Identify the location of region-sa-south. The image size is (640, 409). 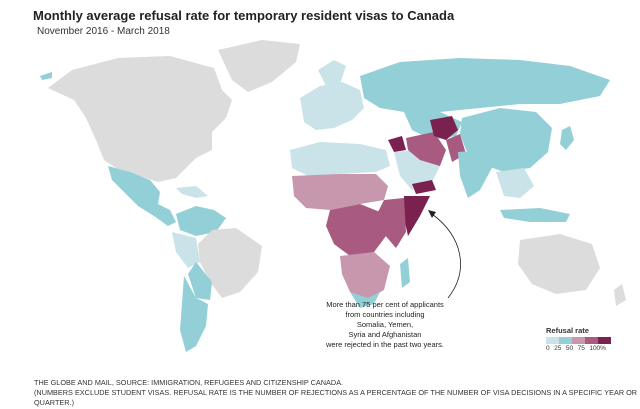
(194, 314).